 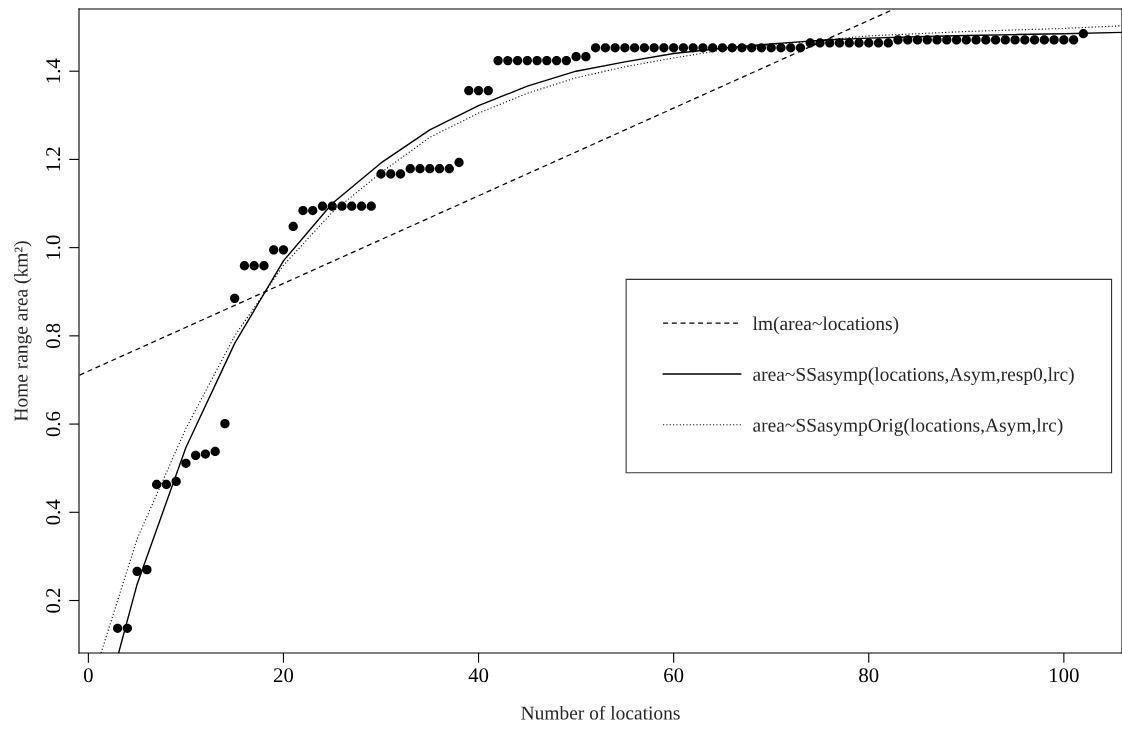 I want to click on y-axis-title: Home range area (km²), so click(x=22, y=331).